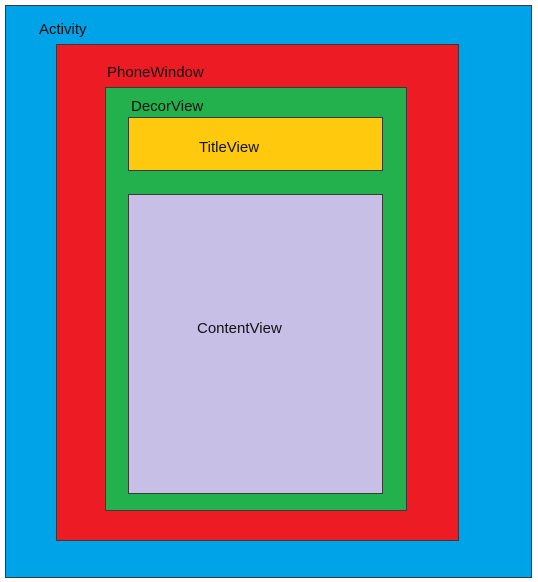  What do you see at coordinates (229, 147) in the screenshot?
I see `title-view-label: TitleView` at bounding box center [229, 147].